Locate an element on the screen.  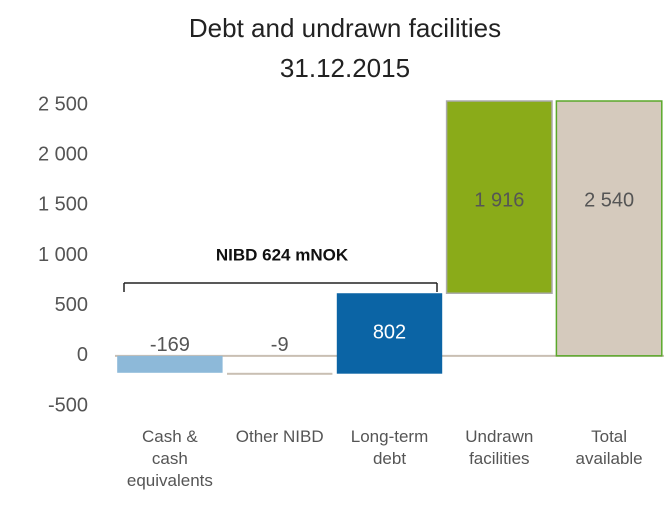
x-tick-label-box: Total available is located at coordinates (609, 447).